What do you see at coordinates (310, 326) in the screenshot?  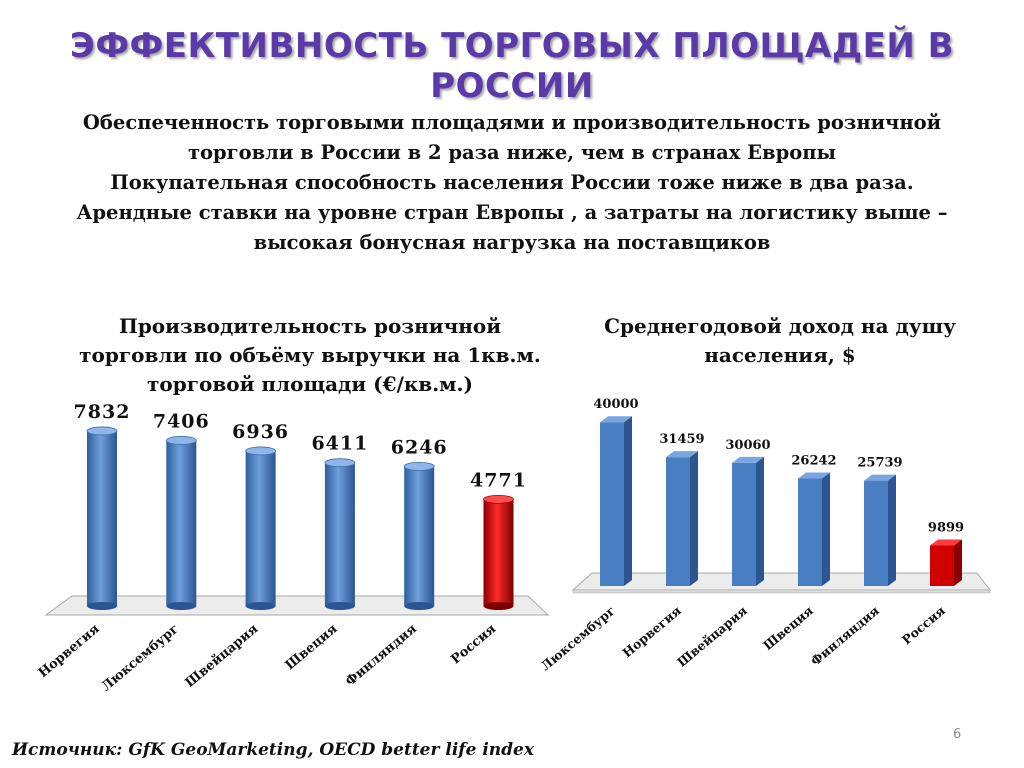 I see `chart1-title-line: Производительность розничной` at bounding box center [310, 326].